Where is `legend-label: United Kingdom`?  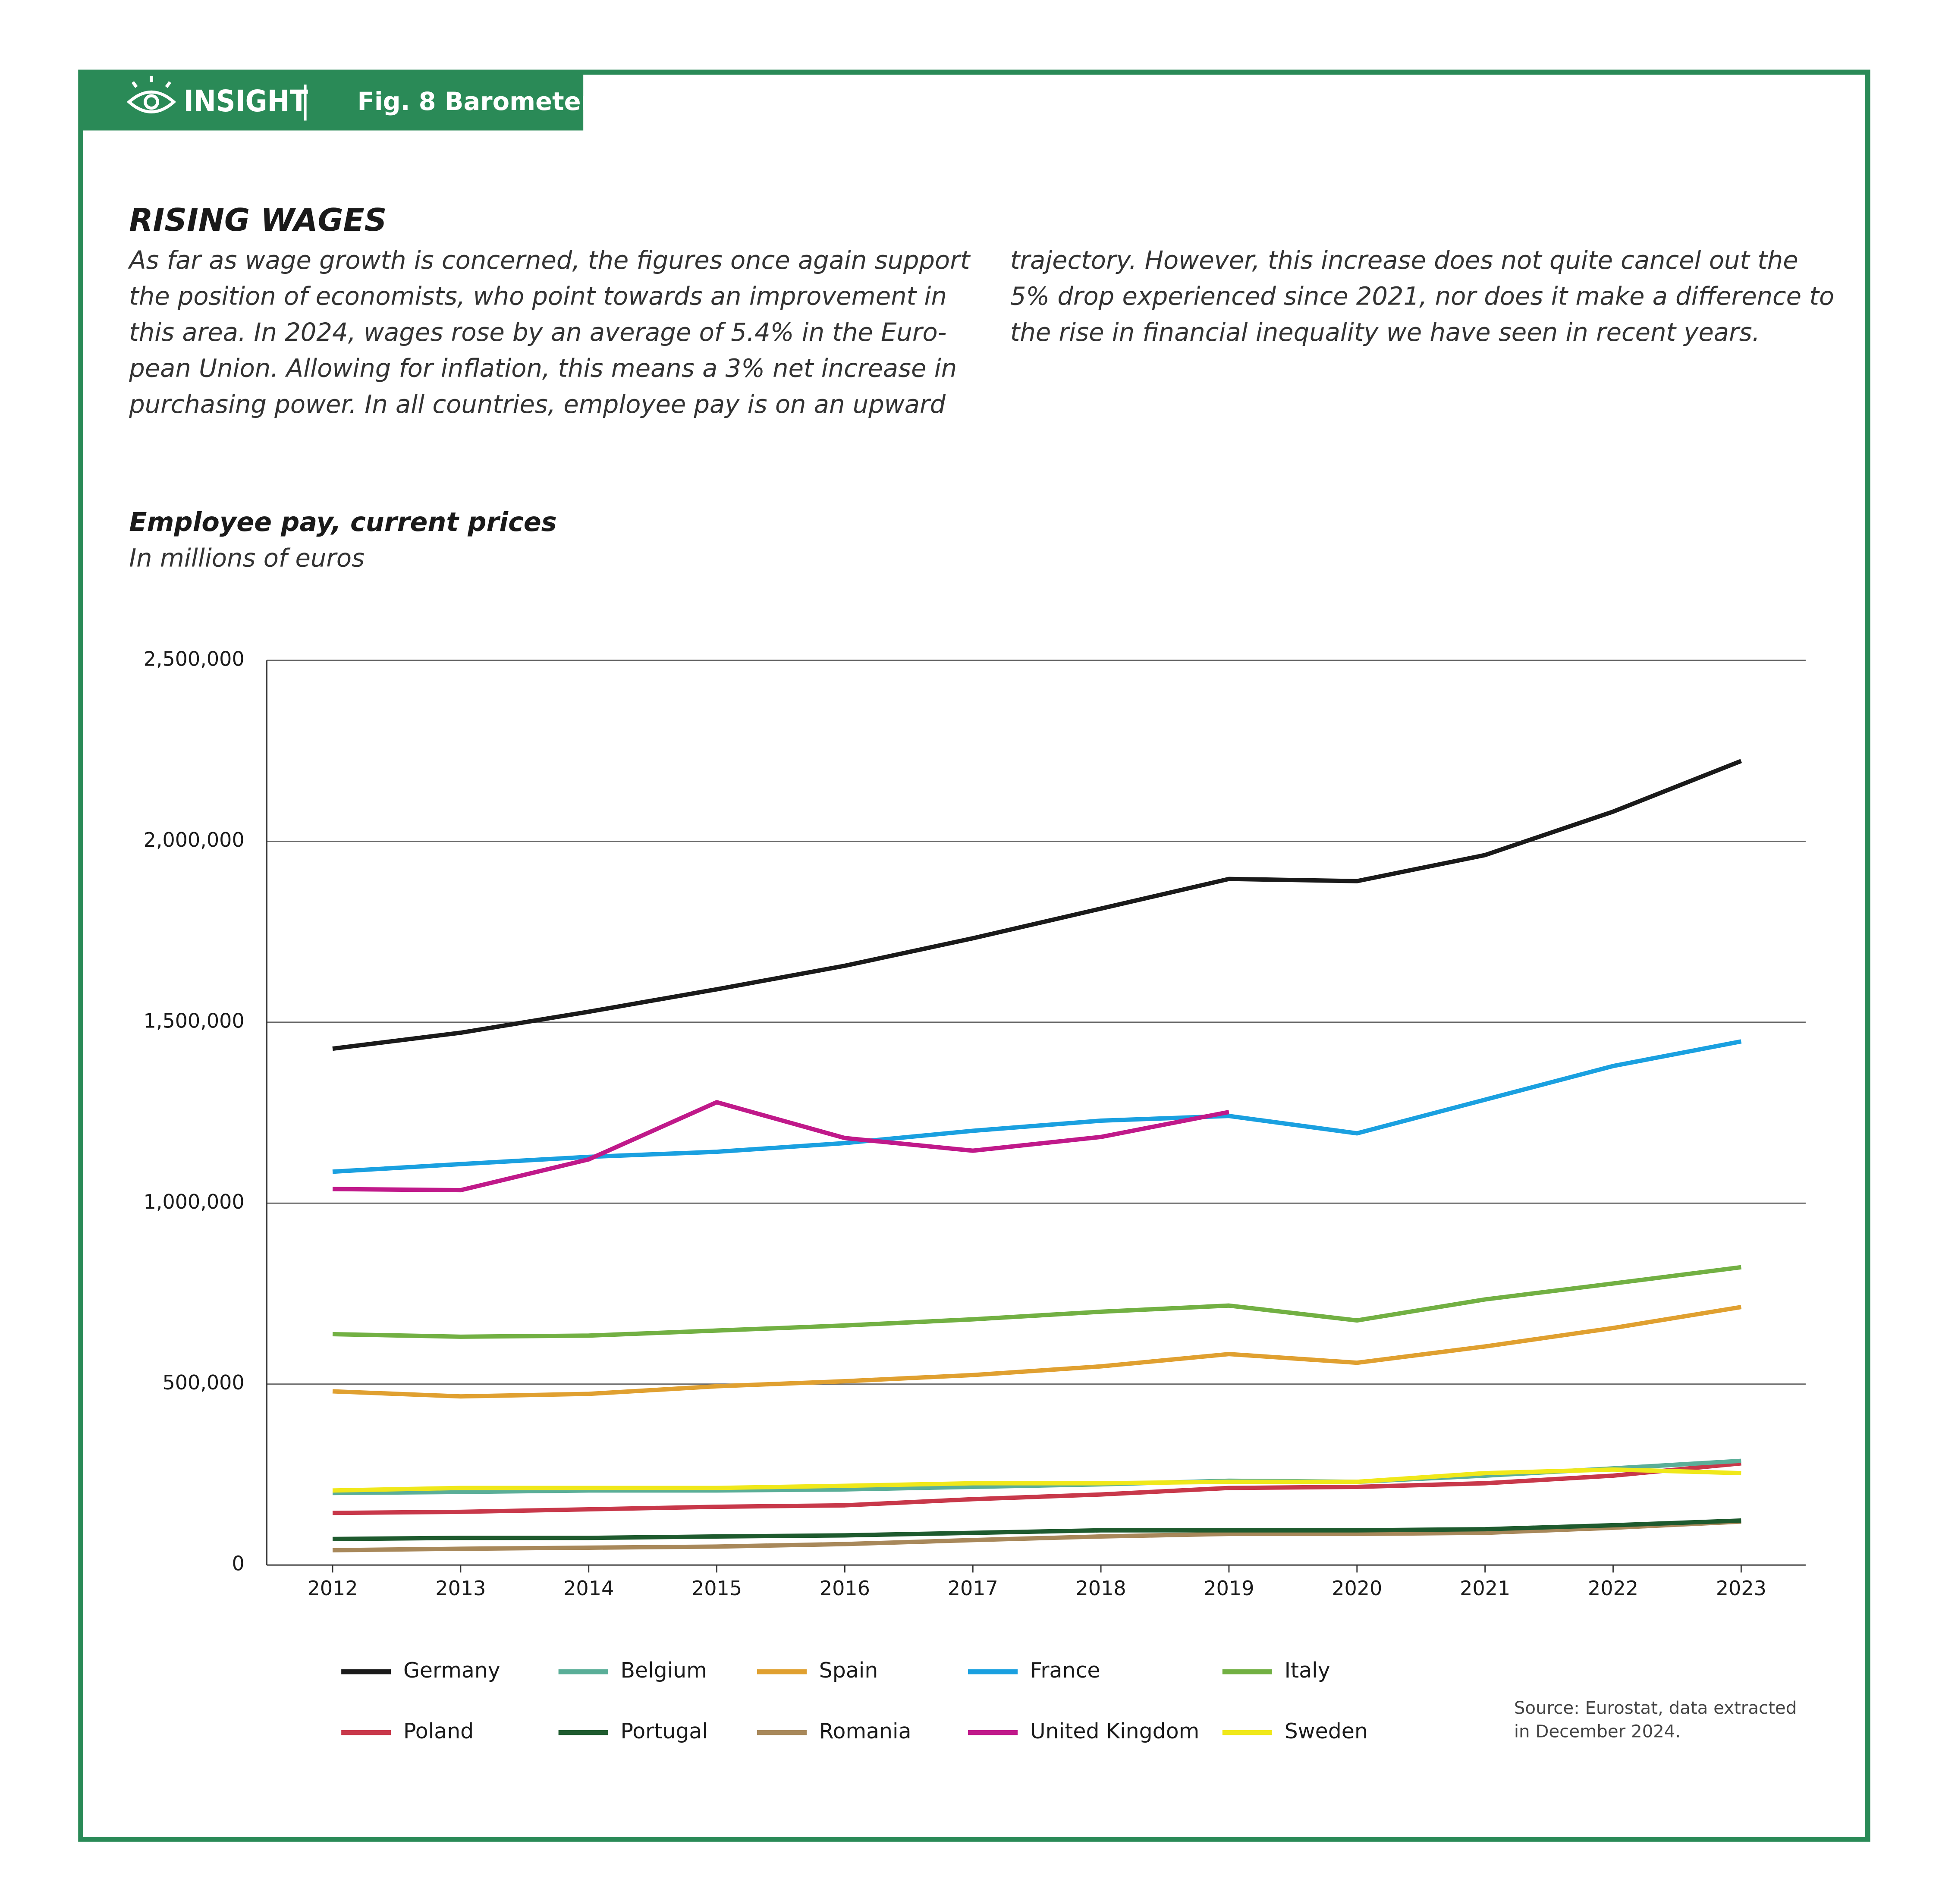 legend-label: United Kingdom is located at coordinates (1114, 1732).